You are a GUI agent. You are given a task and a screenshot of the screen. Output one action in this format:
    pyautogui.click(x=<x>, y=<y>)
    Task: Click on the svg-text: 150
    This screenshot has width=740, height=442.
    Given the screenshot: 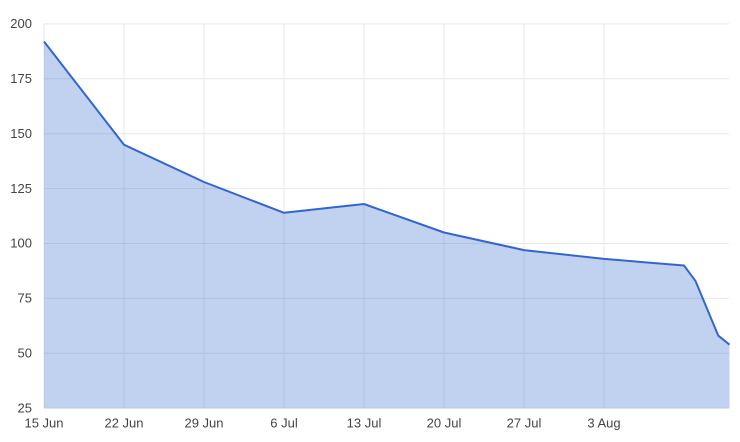 What is the action you would take?
    pyautogui.click(x=21, y=133)
    